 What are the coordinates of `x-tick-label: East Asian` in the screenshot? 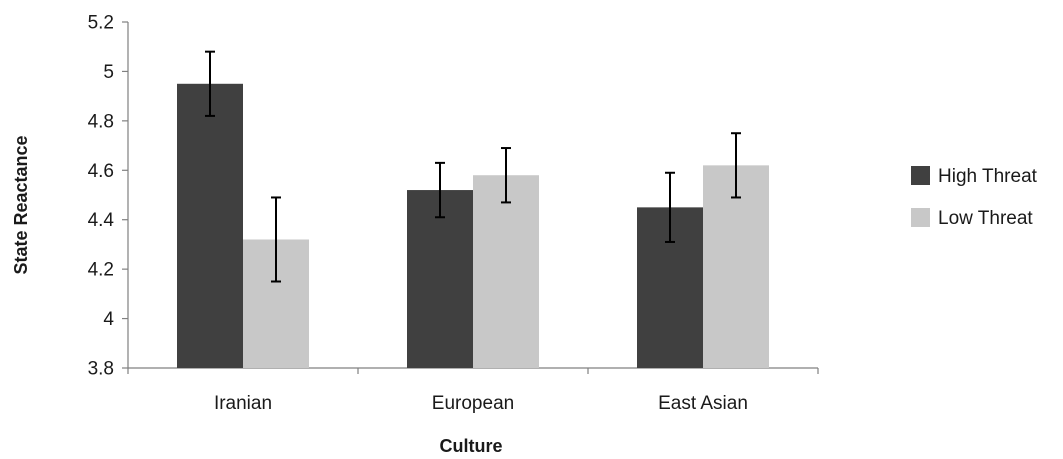 It's located at (703, 403).